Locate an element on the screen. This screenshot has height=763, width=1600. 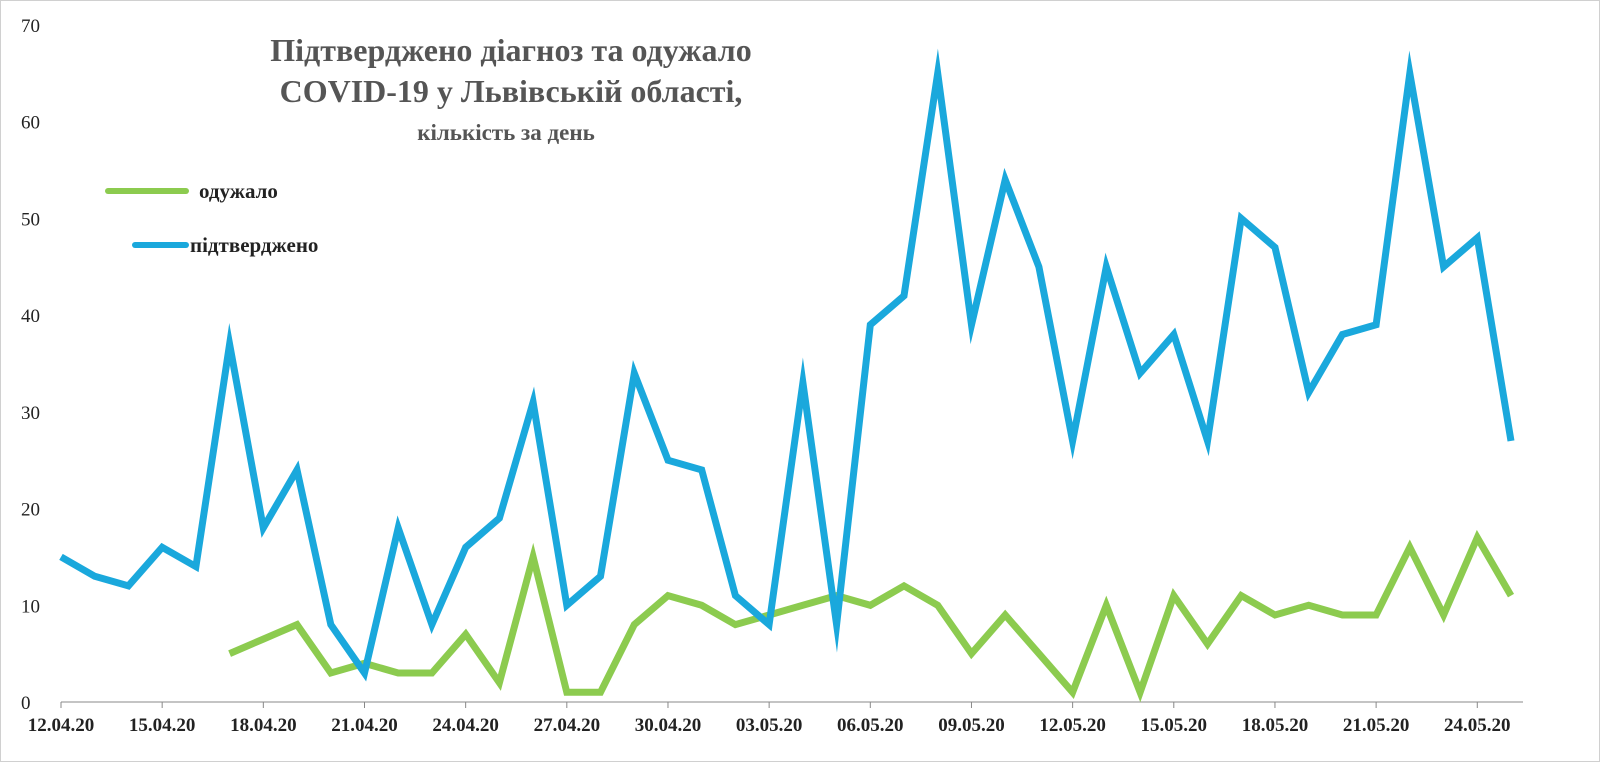
x-tick-label: 12.05.20 is located at coordinates (1072, 725).